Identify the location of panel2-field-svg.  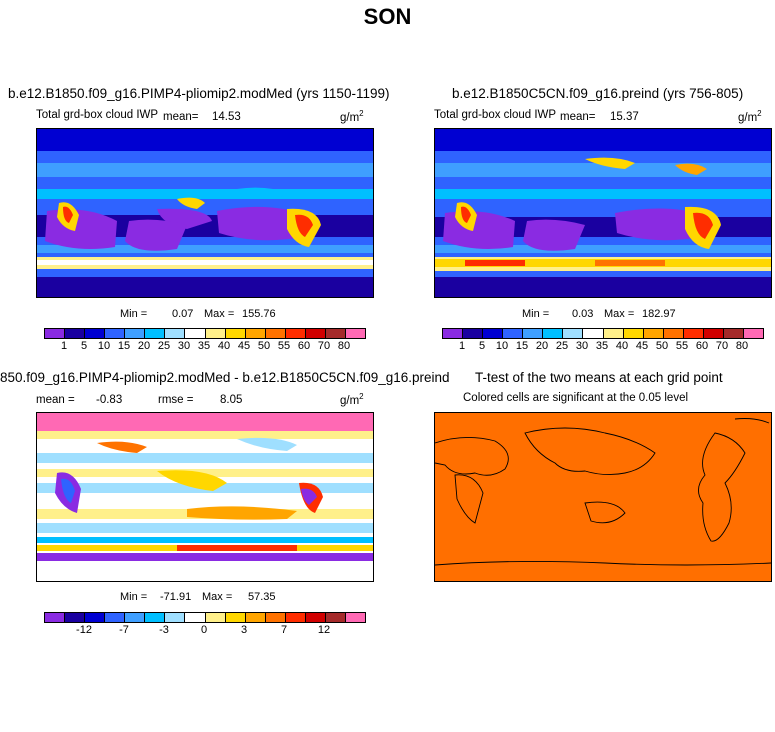
(603, 213).